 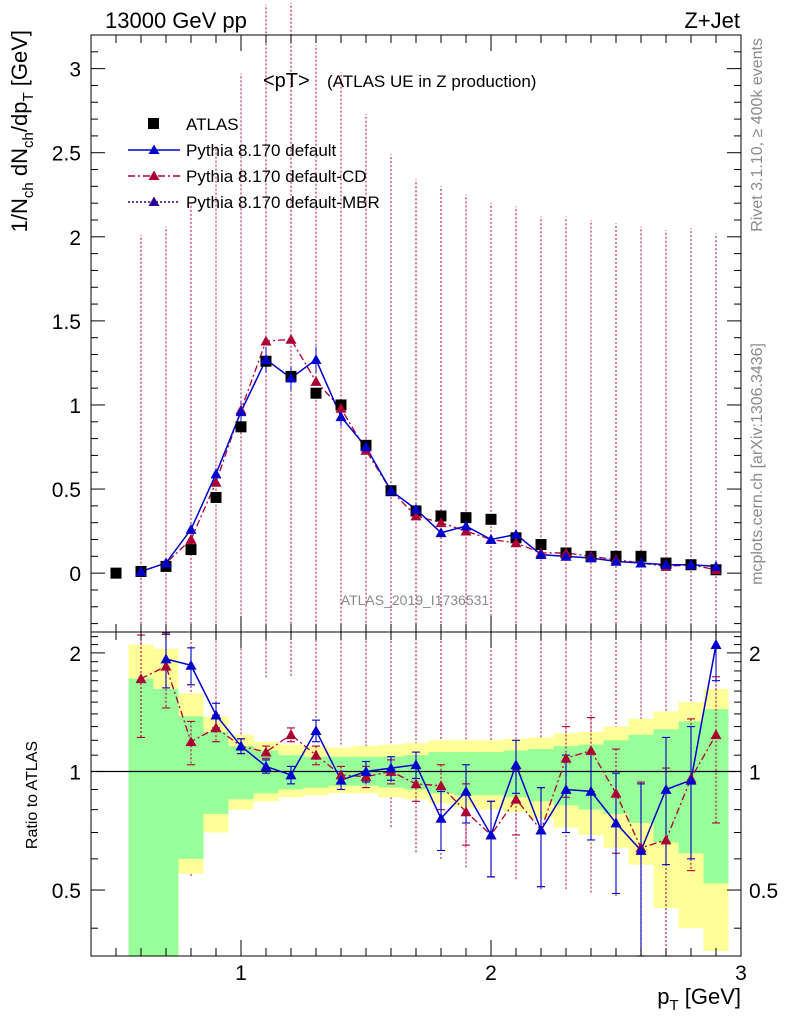 I want to click on ratio-y-tick-label-right: 2, so click(x=755, y=654).